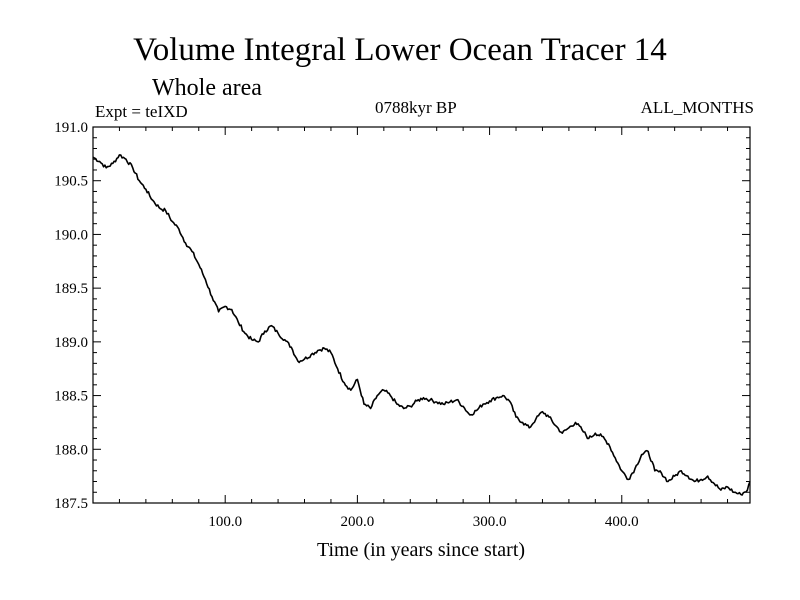 The height and width of the screenshot is (600, 800). I want to click on y-tick-label: 188.0, so click(71, 450).